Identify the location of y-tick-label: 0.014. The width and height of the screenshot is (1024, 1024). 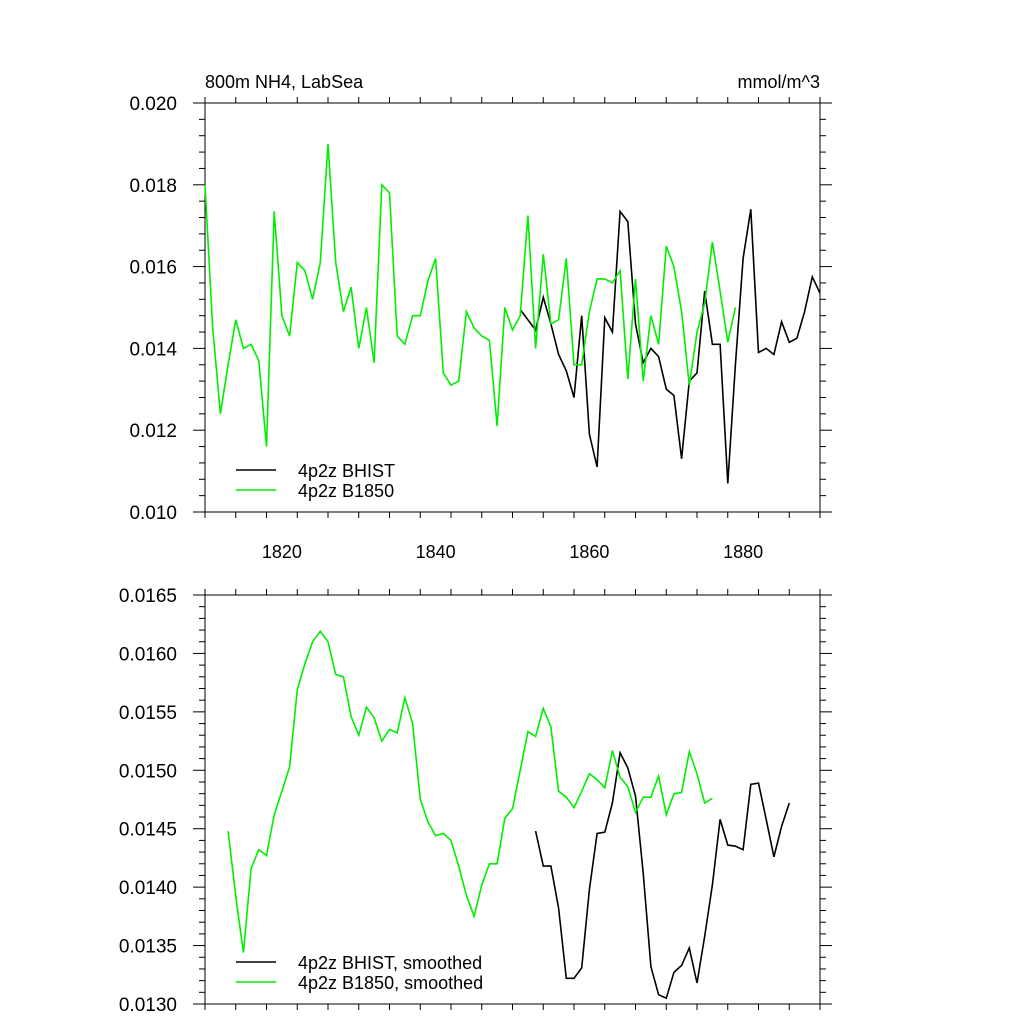
(153, 349).